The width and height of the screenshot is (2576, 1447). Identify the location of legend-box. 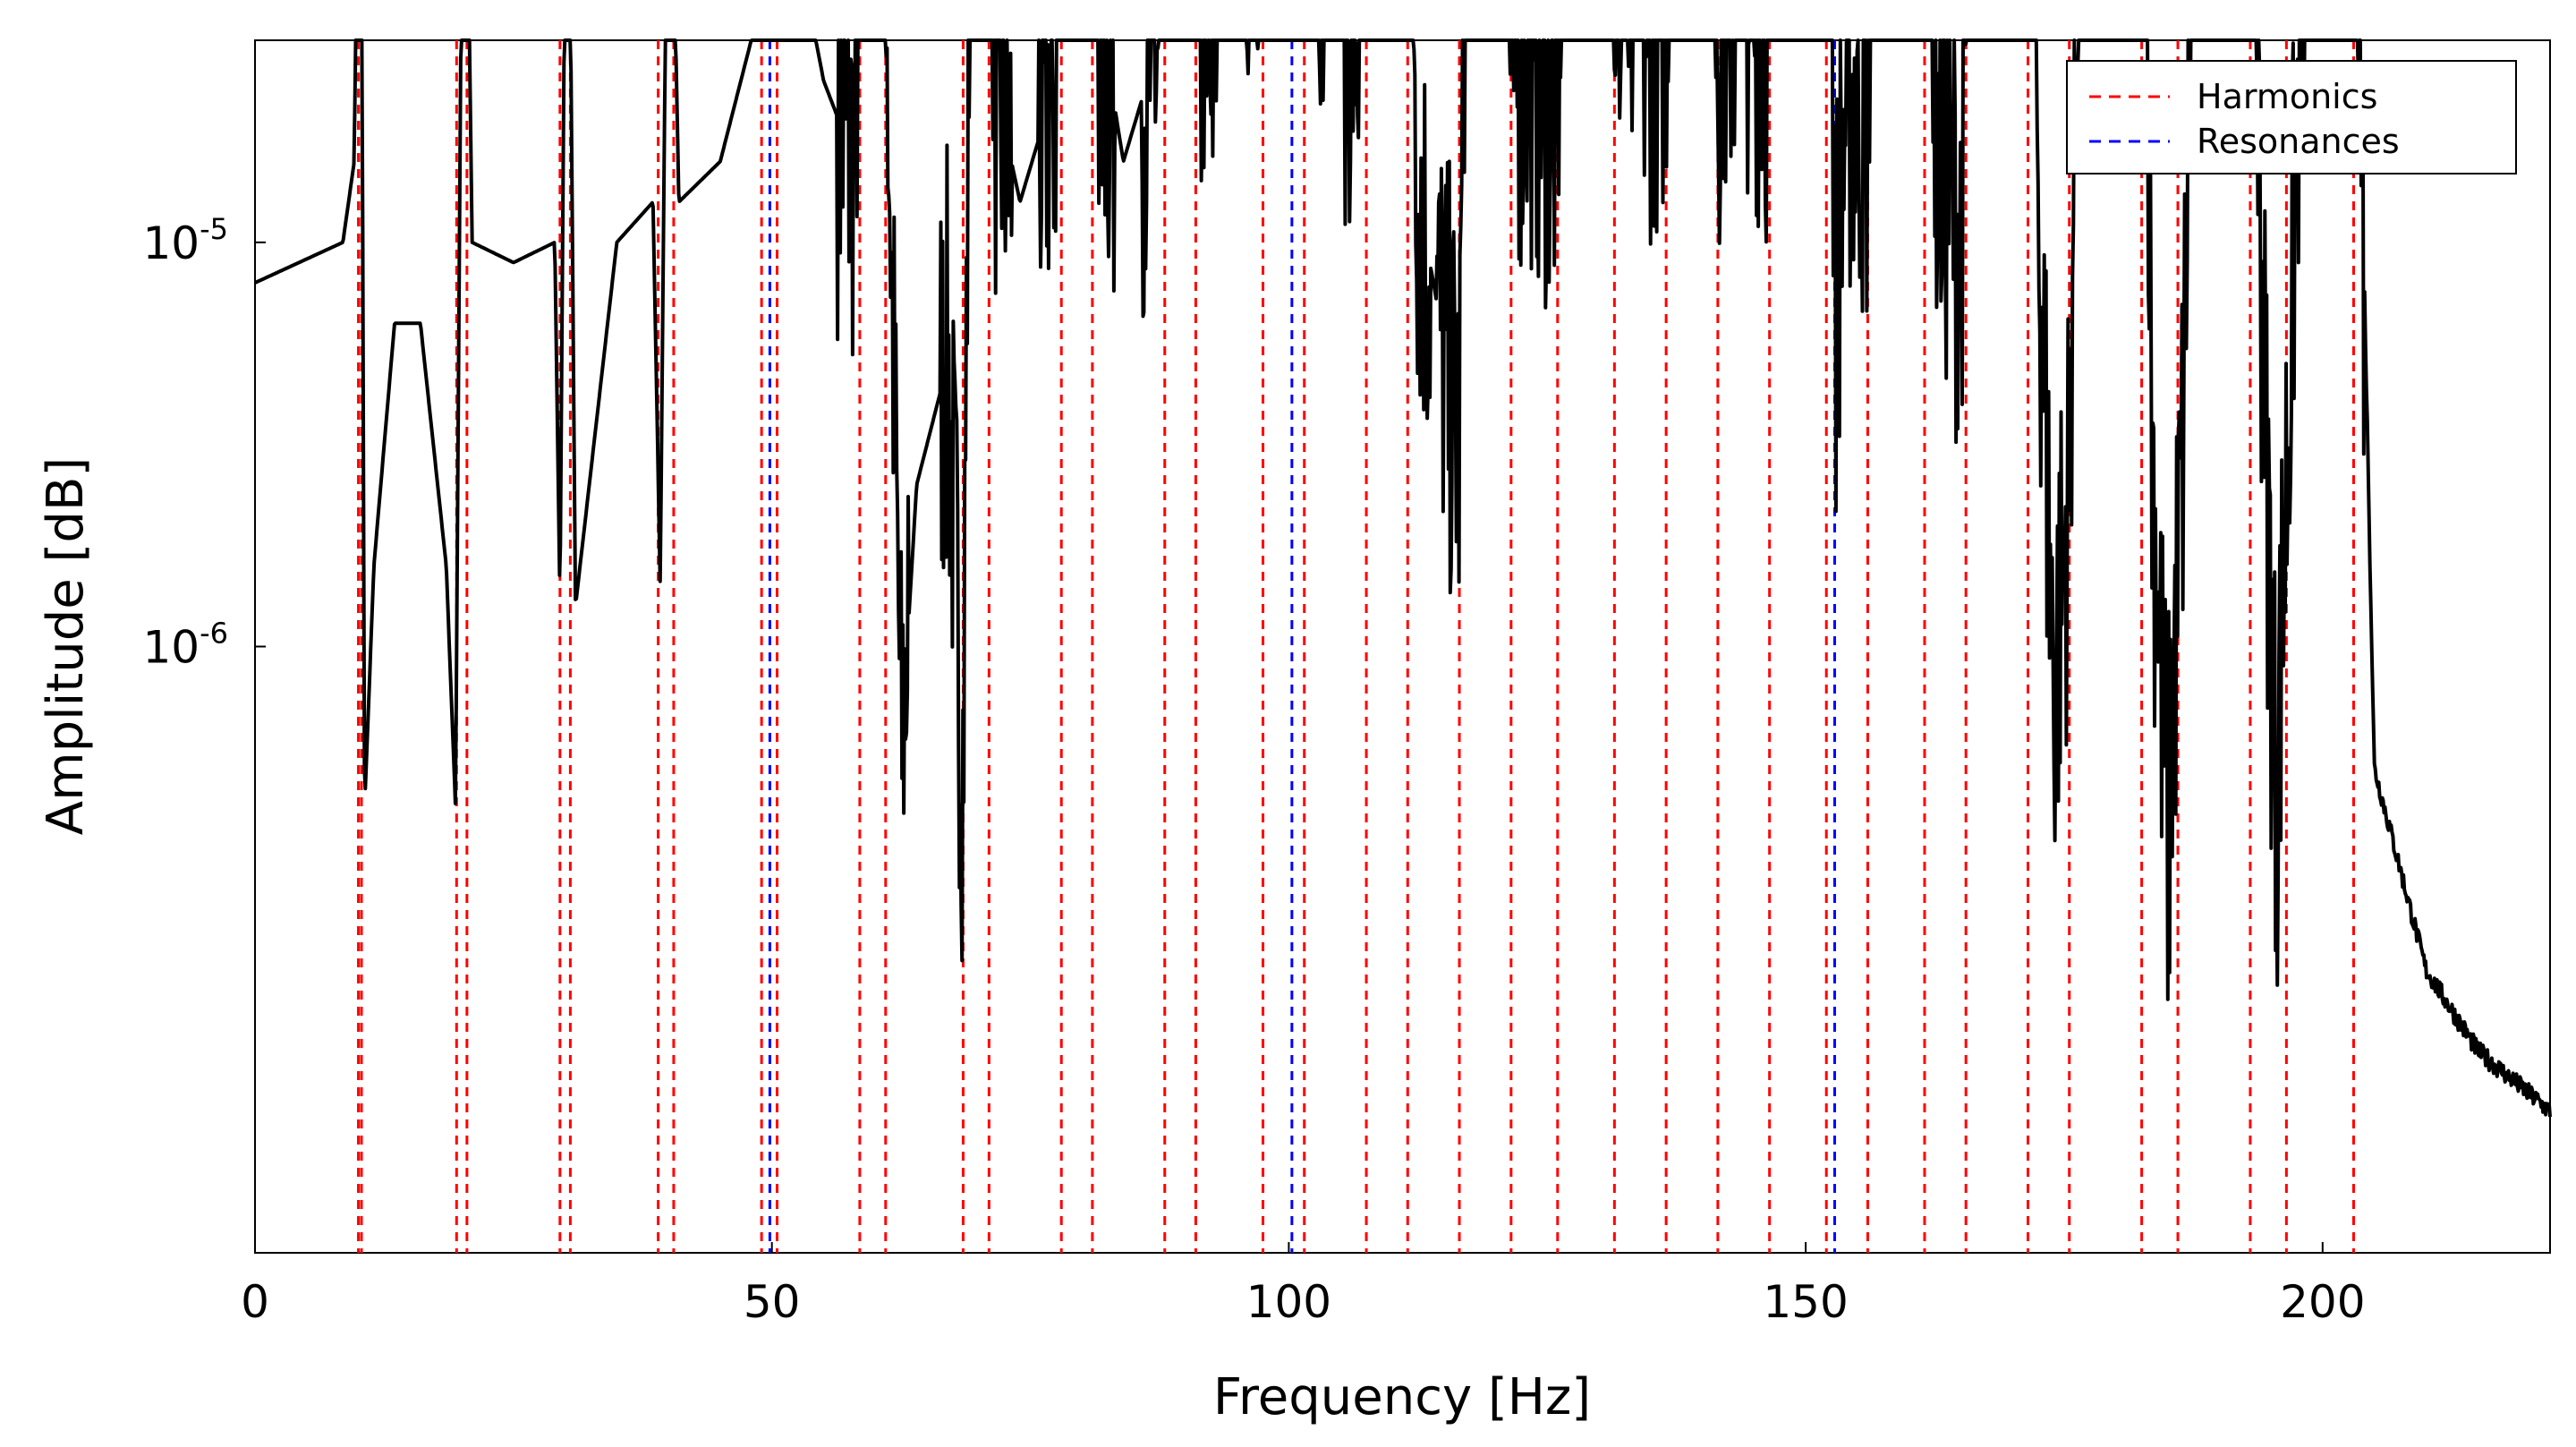
(2291, 117).